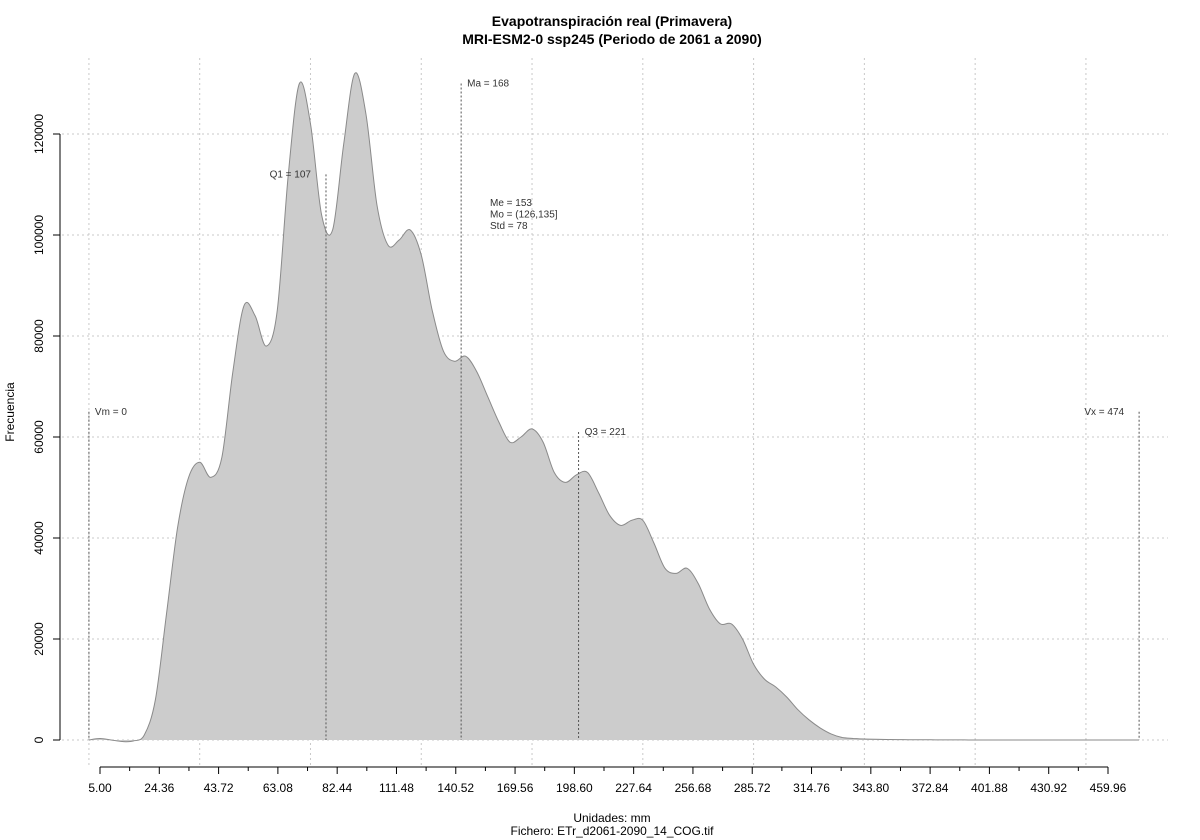 The height and width of the screenshot is (840, 1200). What do you see at coordinates (39, 739) in the screenshot?
I see `y-tick-label: 0` at bounding box center [39, 739].